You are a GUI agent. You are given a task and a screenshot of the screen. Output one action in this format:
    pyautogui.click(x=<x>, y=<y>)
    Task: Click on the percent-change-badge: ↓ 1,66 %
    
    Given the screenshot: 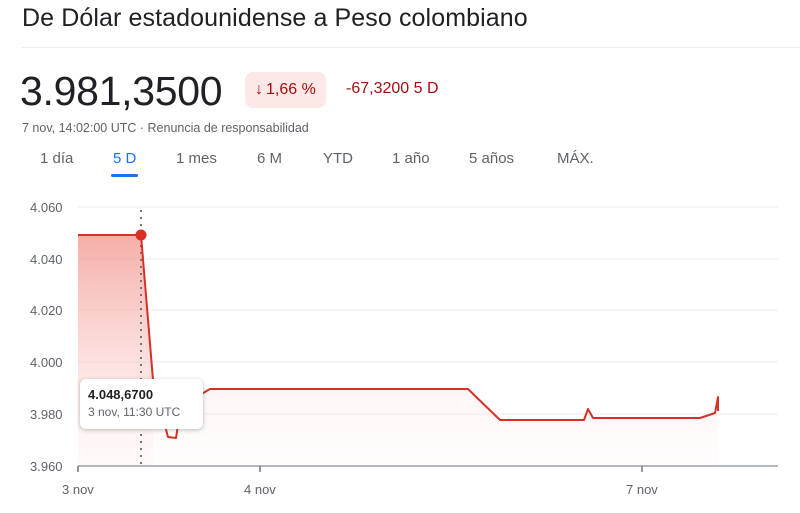 What is the action you would take?
    pyautogui.click(x=285, y=90)
    